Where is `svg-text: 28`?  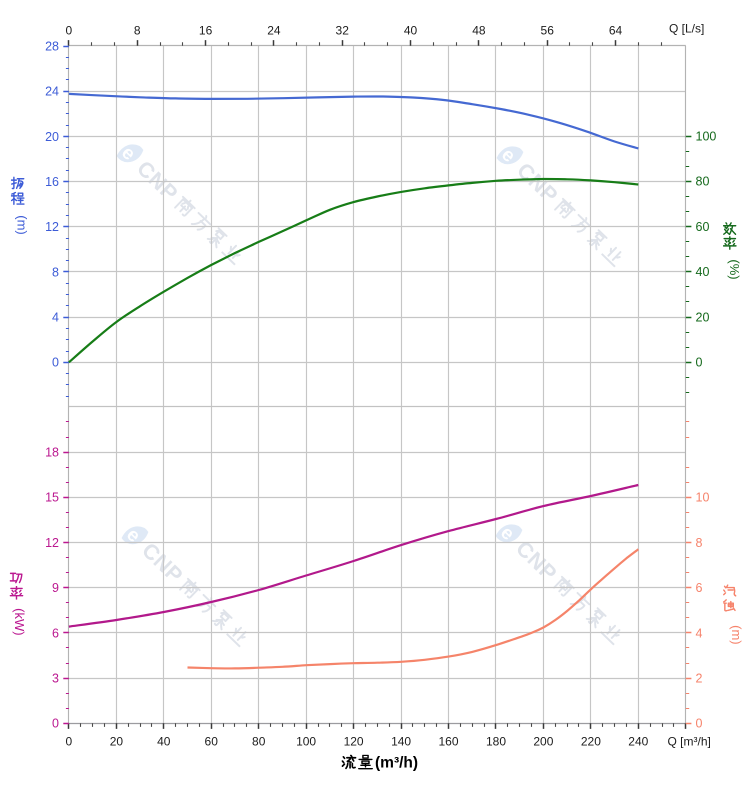
svg-text: 28 is located at coordinates (52, 46).